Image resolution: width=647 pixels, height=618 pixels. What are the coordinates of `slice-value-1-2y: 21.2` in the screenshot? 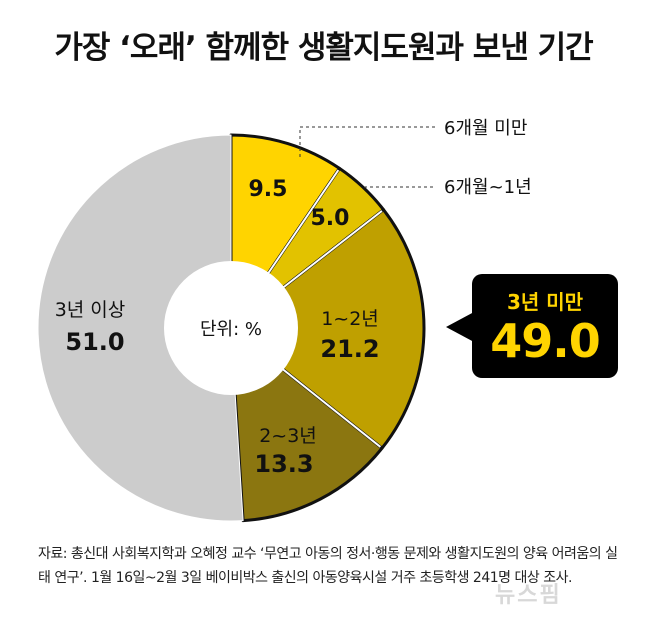 It's located at (349, 349).